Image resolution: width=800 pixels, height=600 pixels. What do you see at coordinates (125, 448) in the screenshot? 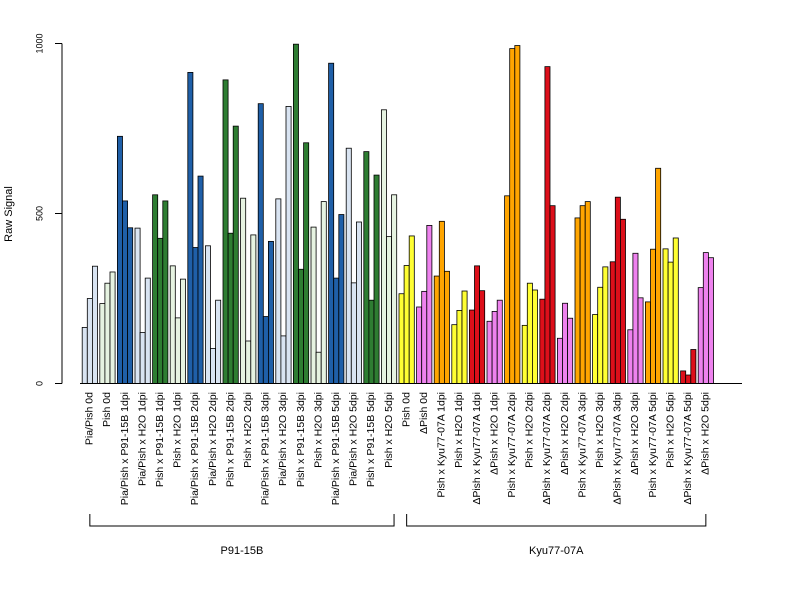
I see `x-tick-label: Pia/Pish x P91-15B 1dpi` at bounding box center [125, 448].